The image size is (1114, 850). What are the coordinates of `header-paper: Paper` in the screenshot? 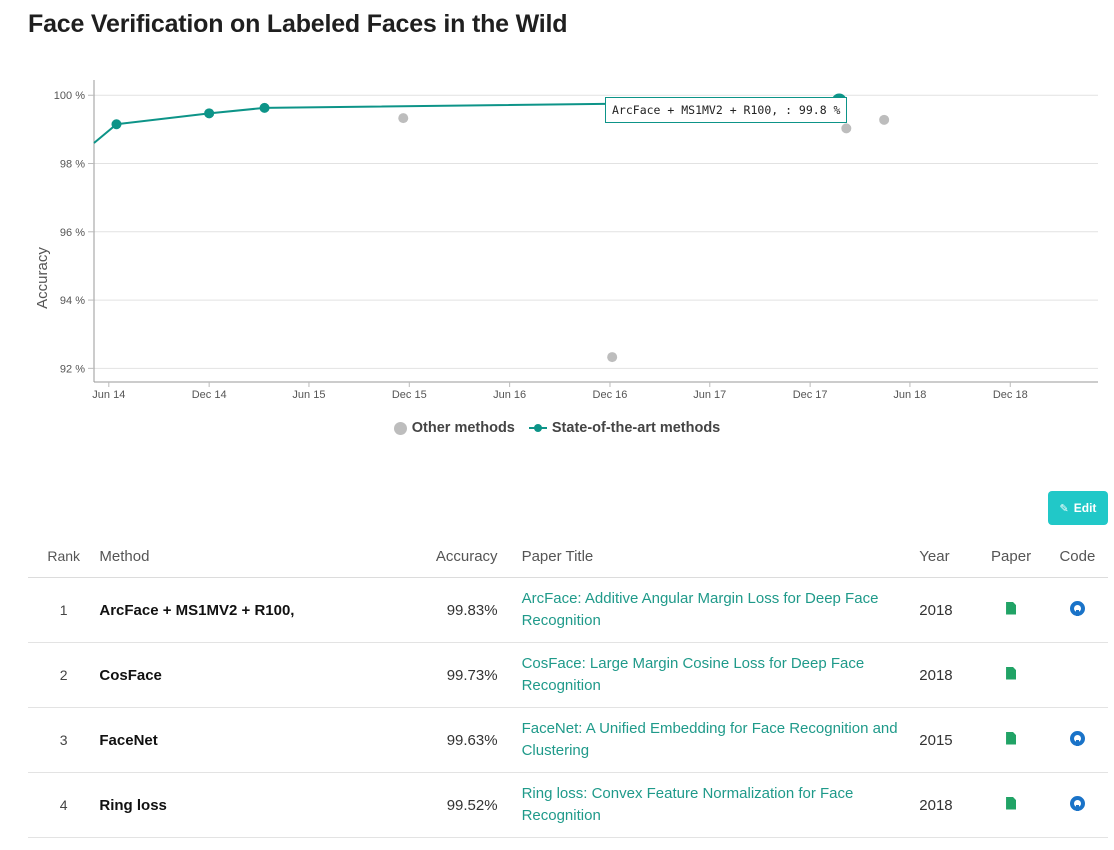 It's located at (1011, 556).